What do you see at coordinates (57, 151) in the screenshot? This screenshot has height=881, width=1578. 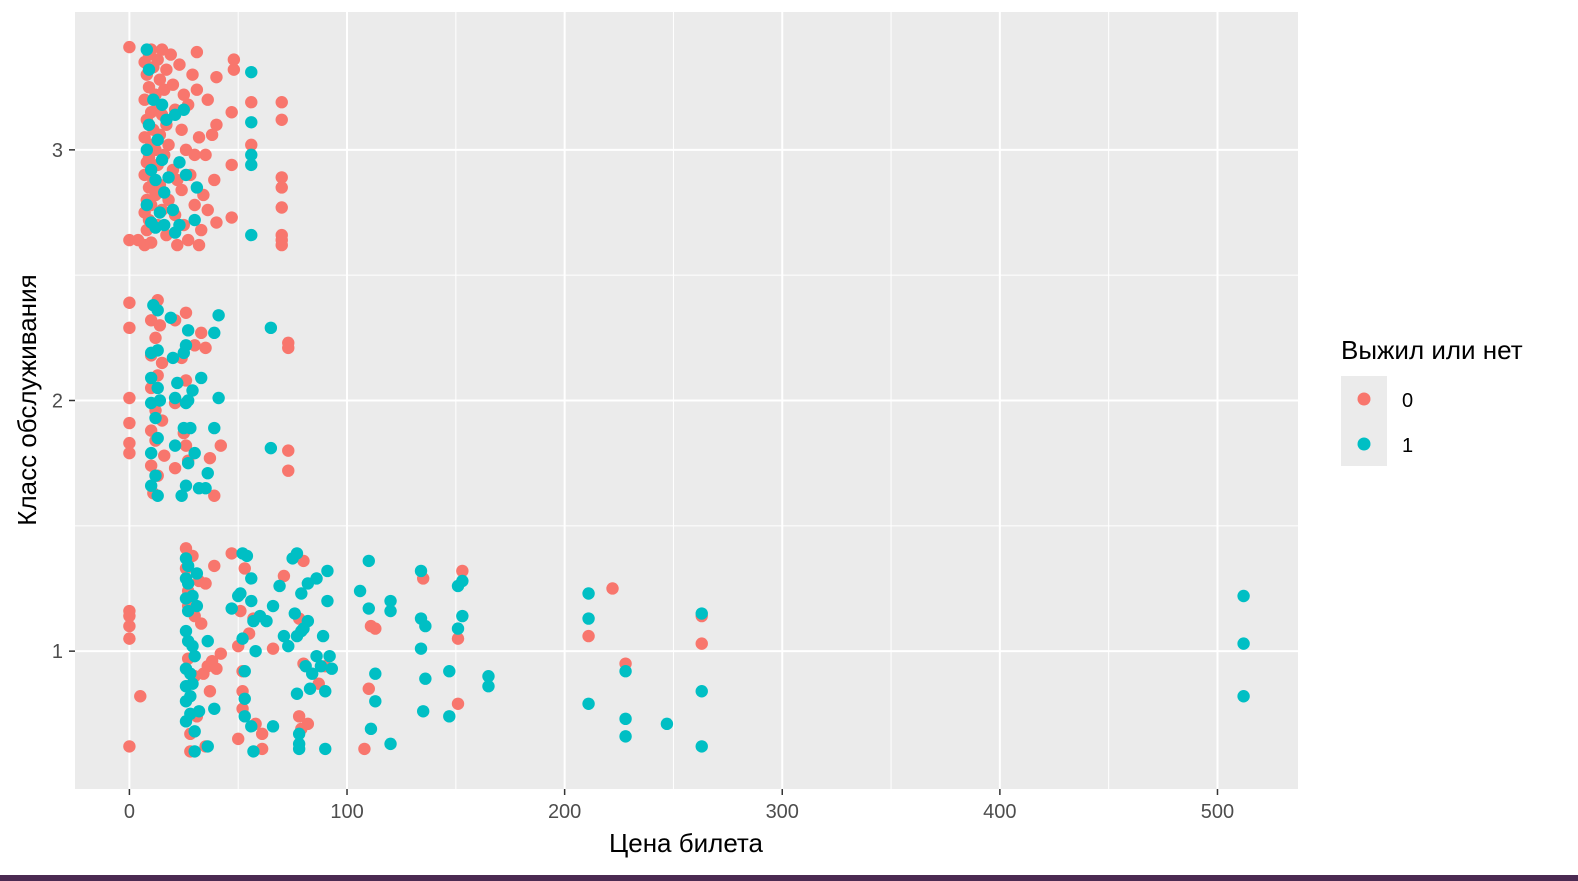 I see `y-tick-label: 3` at bounding box center [57, 151].